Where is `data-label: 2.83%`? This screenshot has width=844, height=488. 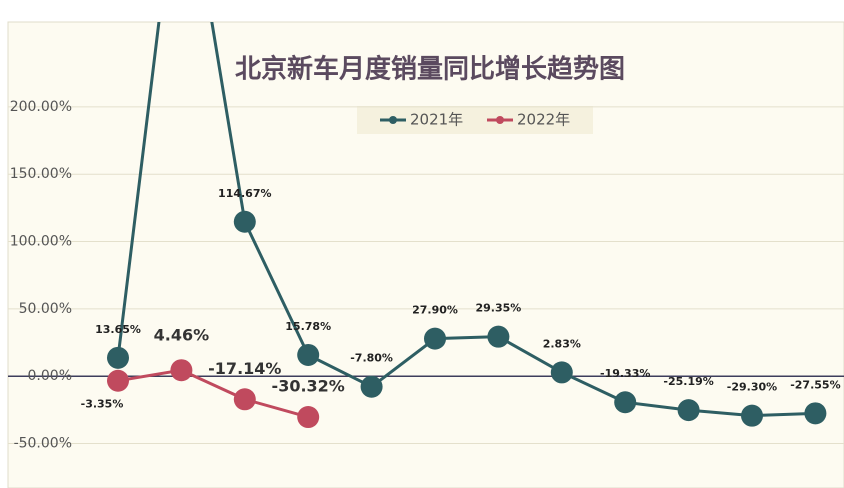 data-label: 2.83% is located at coordinates (562, 343).